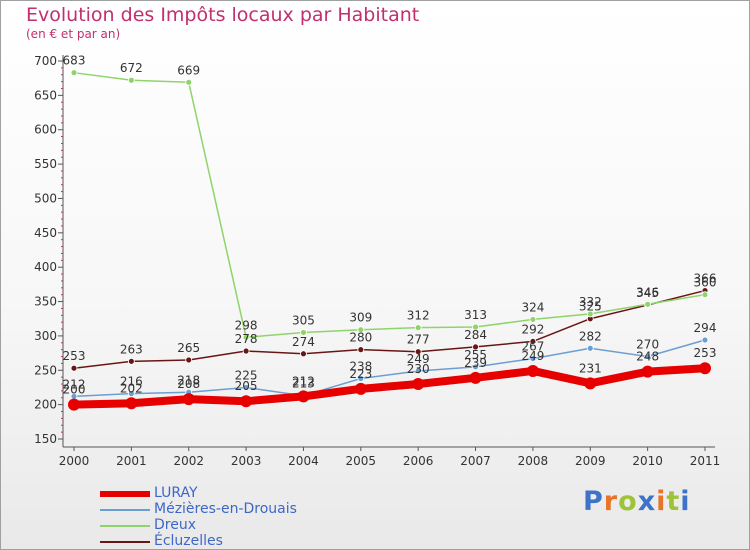  Describe the element at coordinates (590, 336) in the screenshot. I see `data-label-mezieres-en-drouais: 282` at that location.